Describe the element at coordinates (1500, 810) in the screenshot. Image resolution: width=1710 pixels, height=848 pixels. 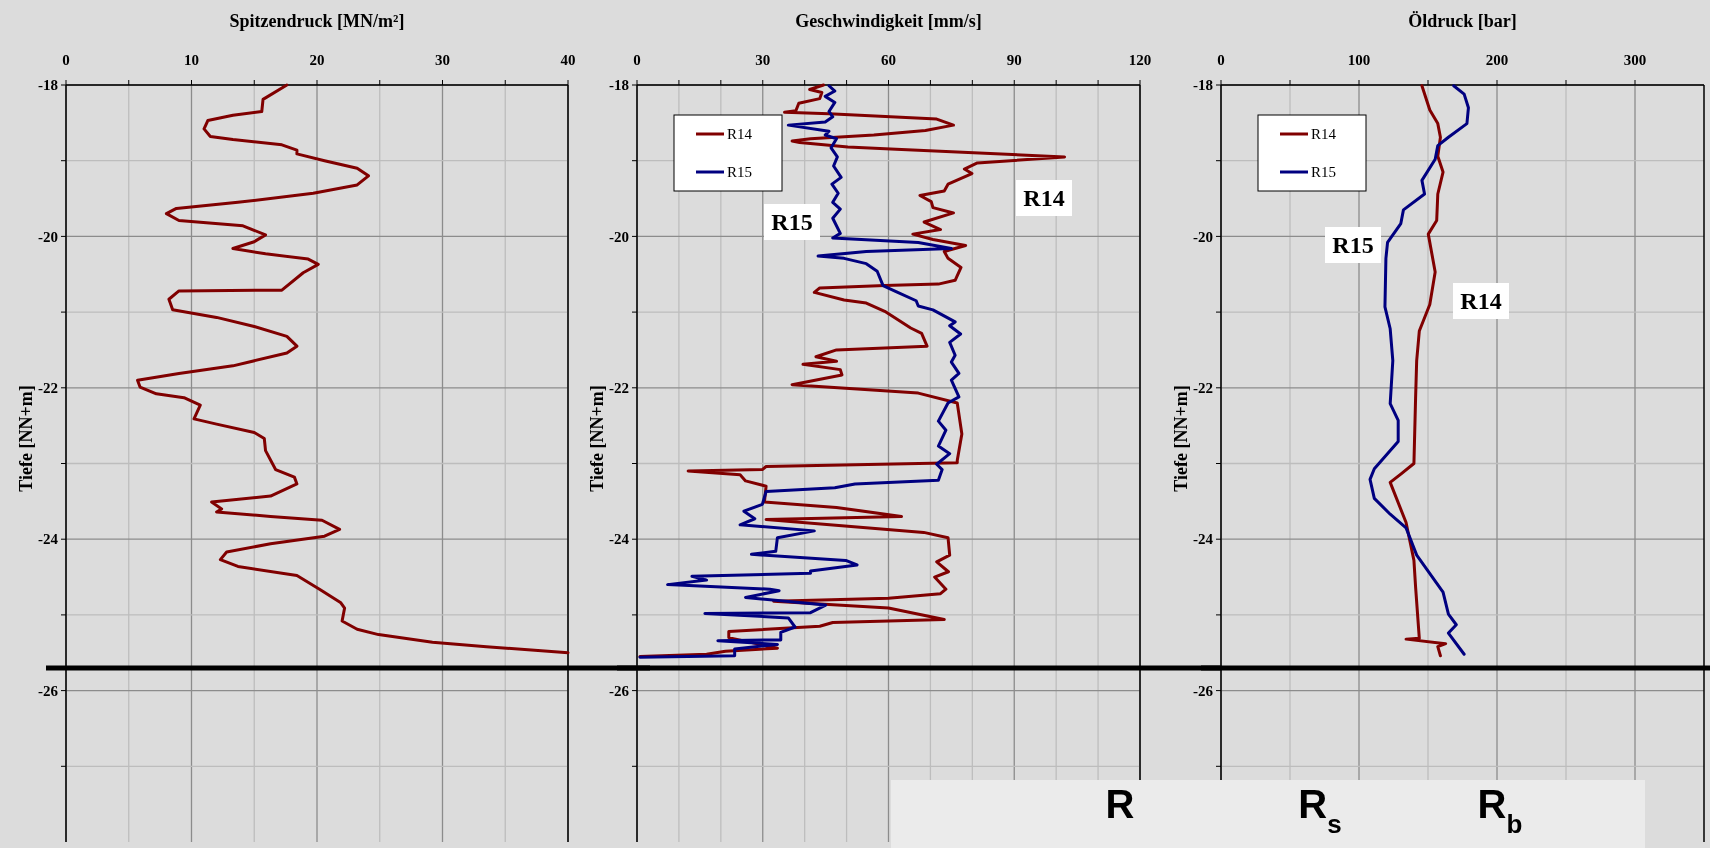
I see `annotation: R$_{b}$` at that location.